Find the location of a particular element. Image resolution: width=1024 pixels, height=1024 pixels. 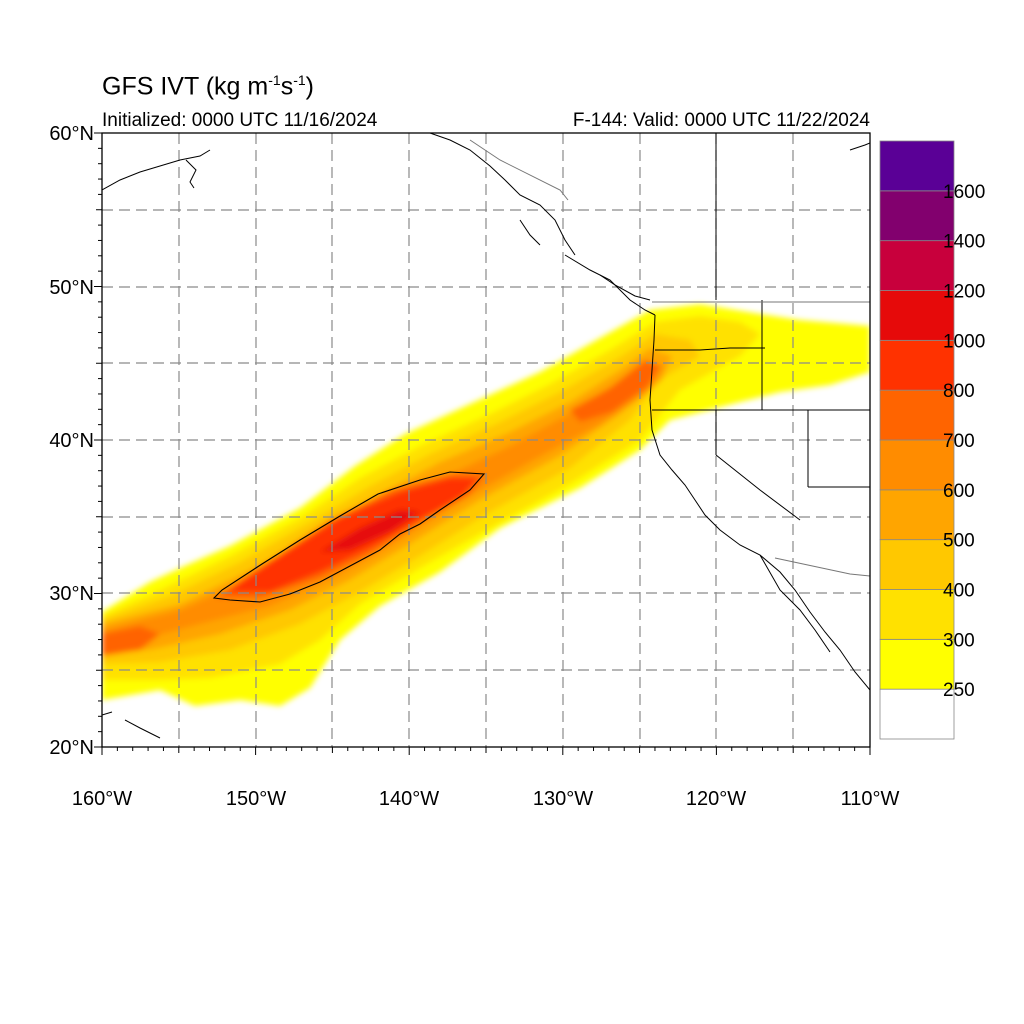

lon-label-120: 120°W is located at coordinates (716, 799).